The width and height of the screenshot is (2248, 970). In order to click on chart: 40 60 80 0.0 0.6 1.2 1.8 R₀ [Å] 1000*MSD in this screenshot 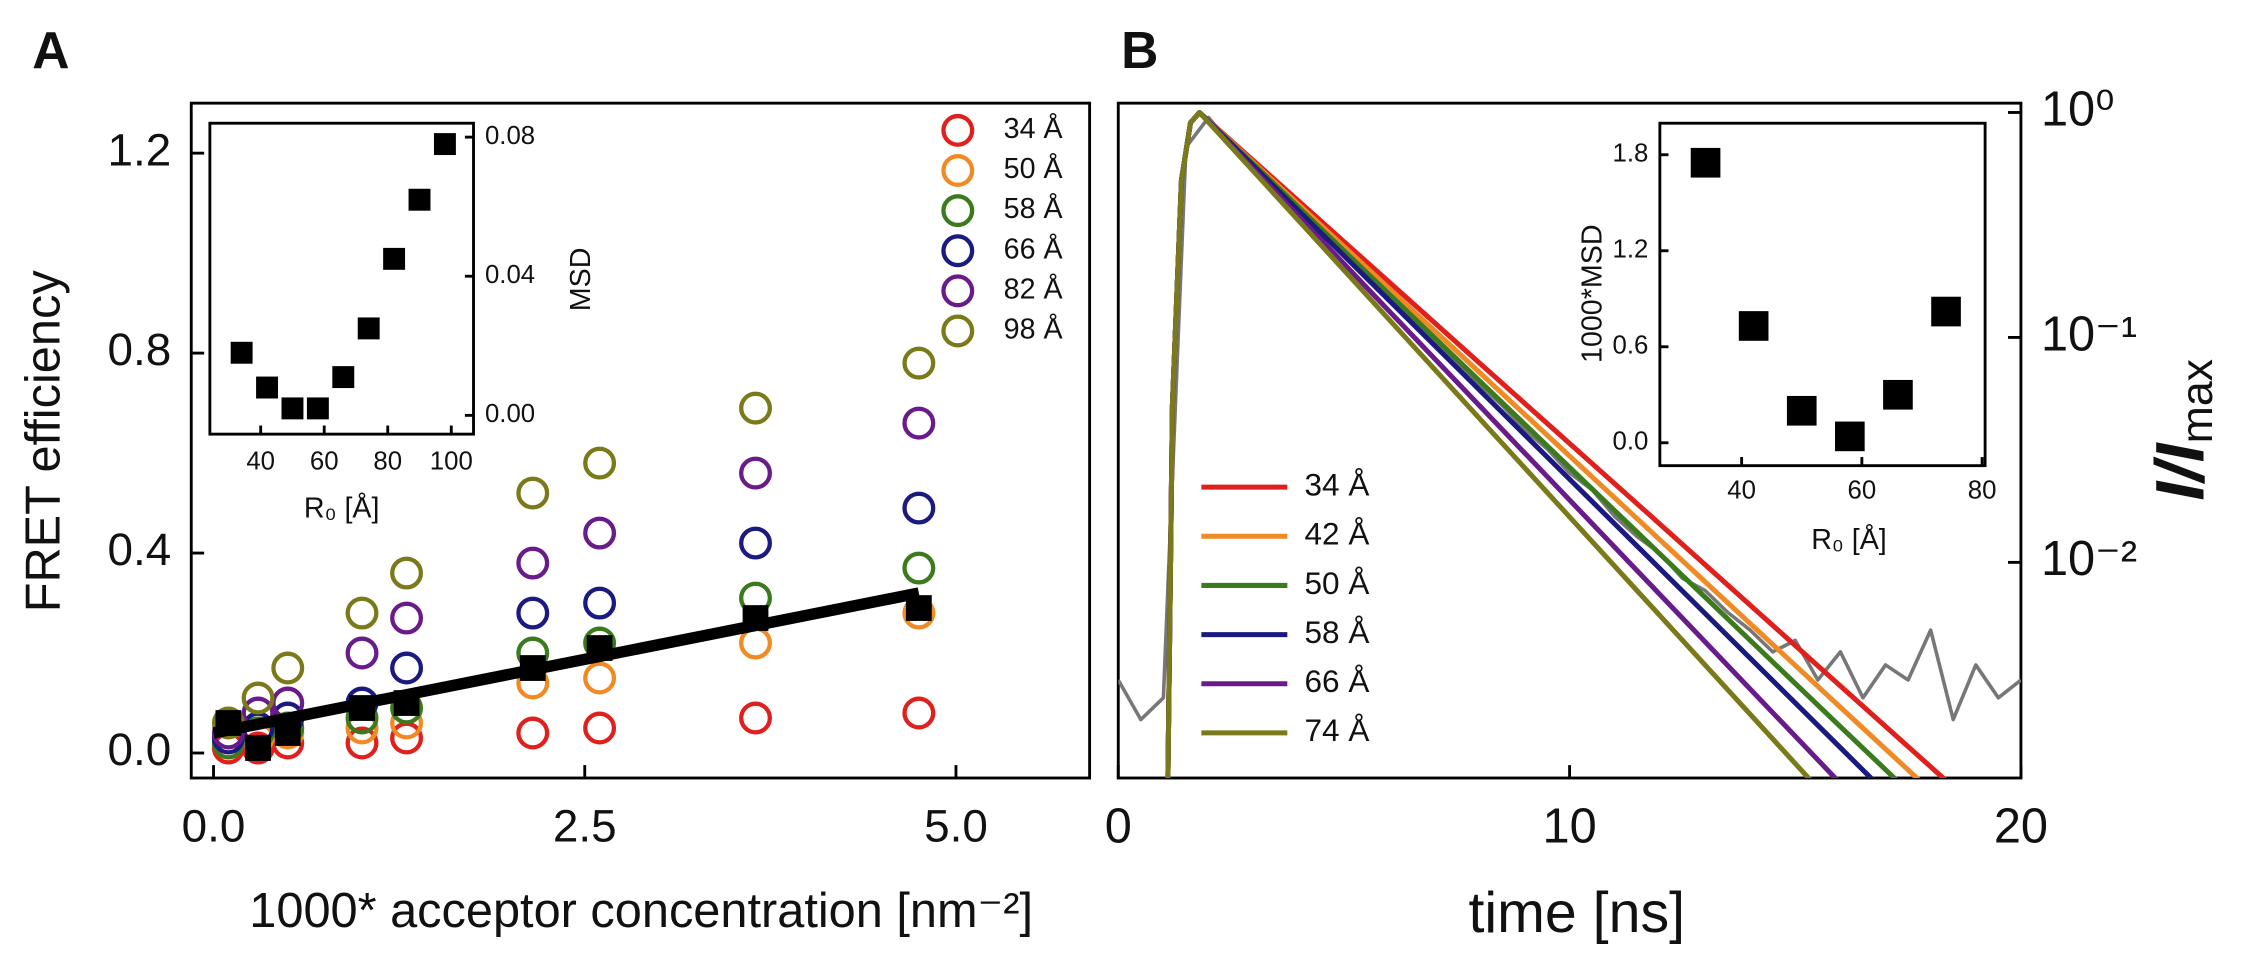, I will do `click(1787, 338)`.